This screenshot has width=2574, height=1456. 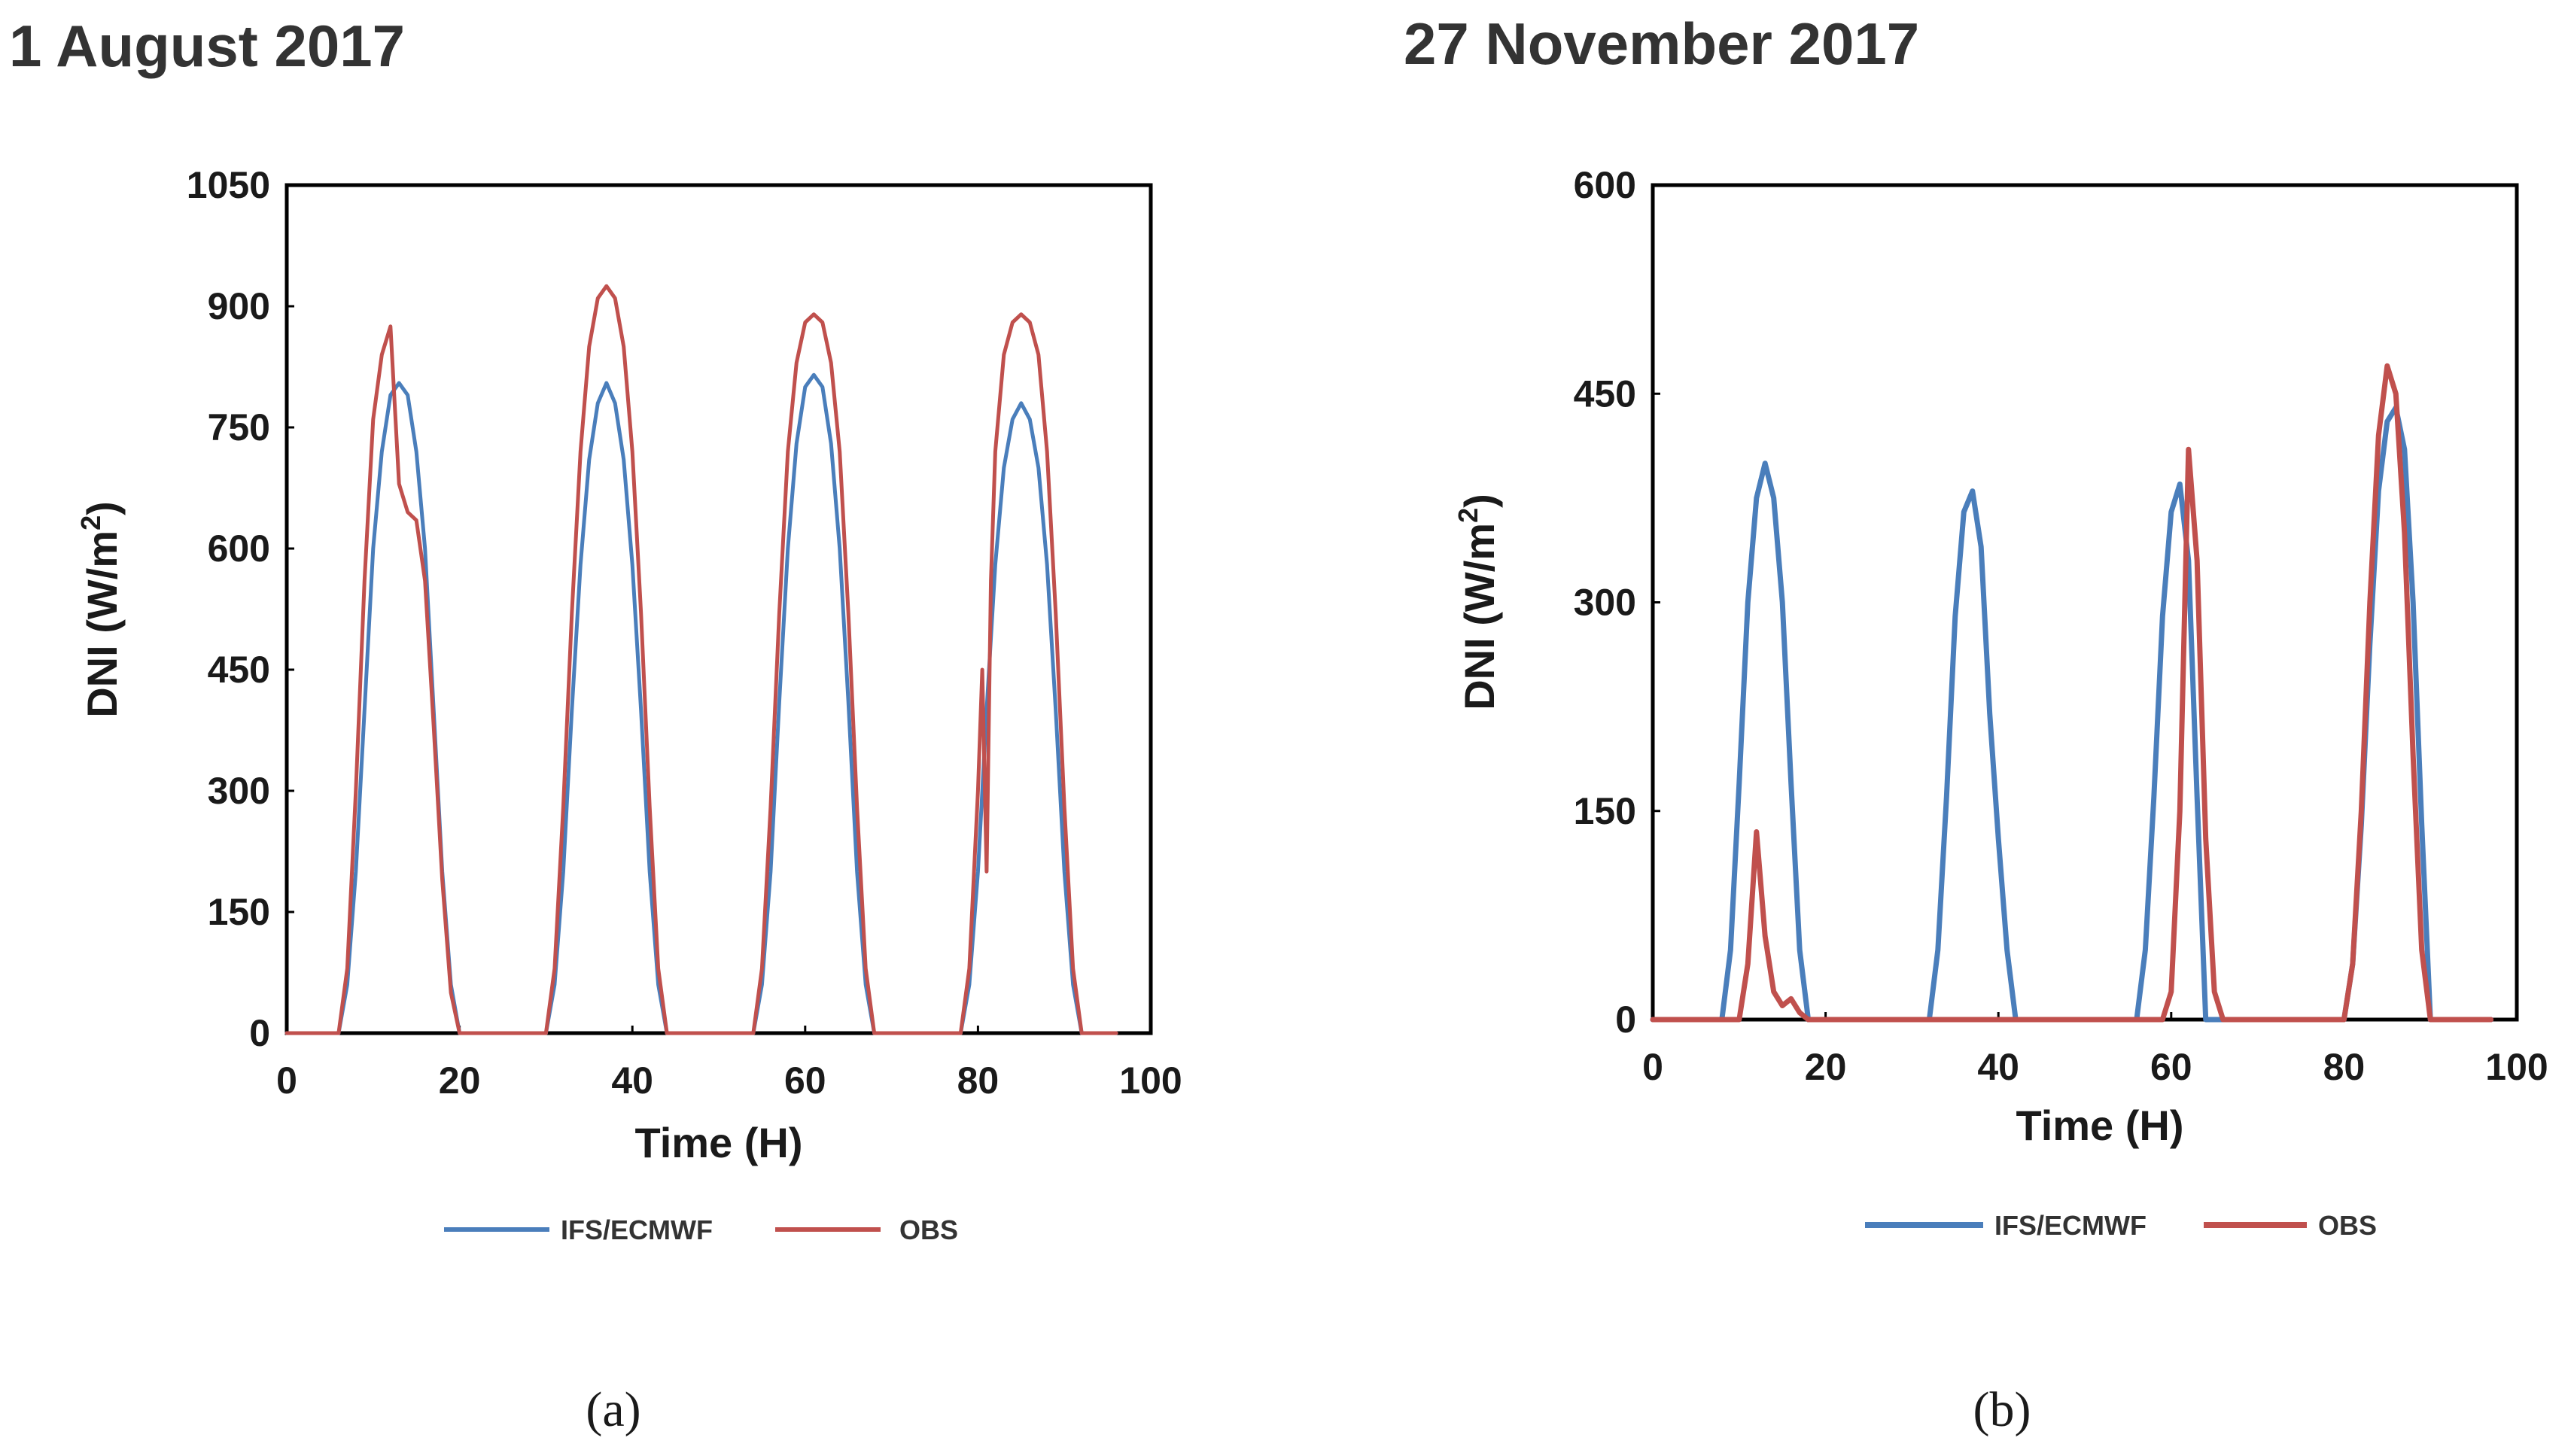 What do you see at coordinates (239, 912) in the screenshot?
I see `chart-a-ytick-label-1: 150` at bounding box center [239, 912].